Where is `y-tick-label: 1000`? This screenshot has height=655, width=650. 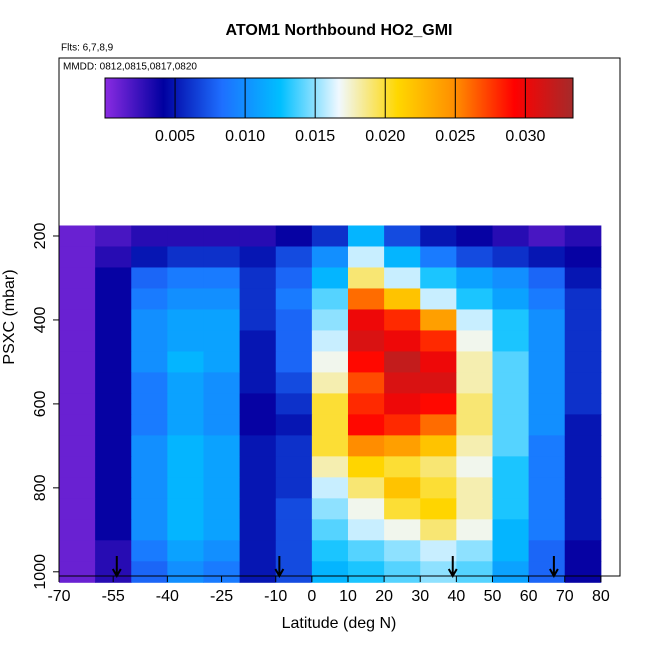
y-tick-label: 1000 is located at coordinates (40, 572).